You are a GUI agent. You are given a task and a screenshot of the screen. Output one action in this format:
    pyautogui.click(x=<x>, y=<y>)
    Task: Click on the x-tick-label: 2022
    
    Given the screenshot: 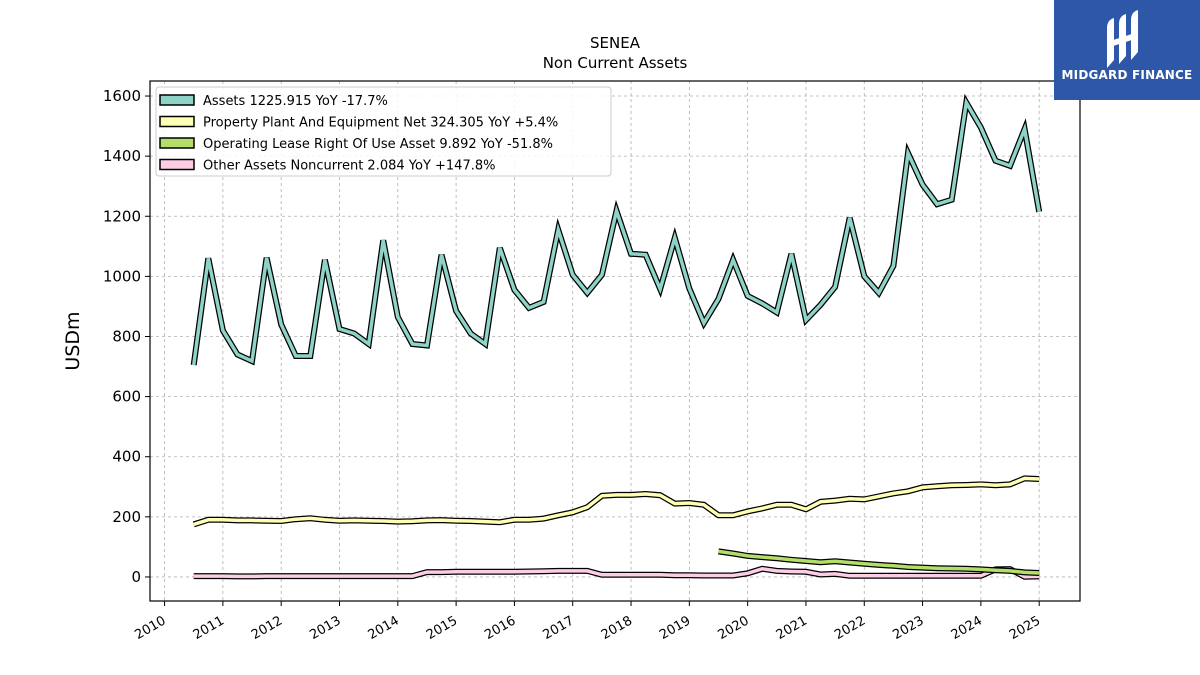 What is the action you would take?
    pyautogui.click(x=850, y=628)
    